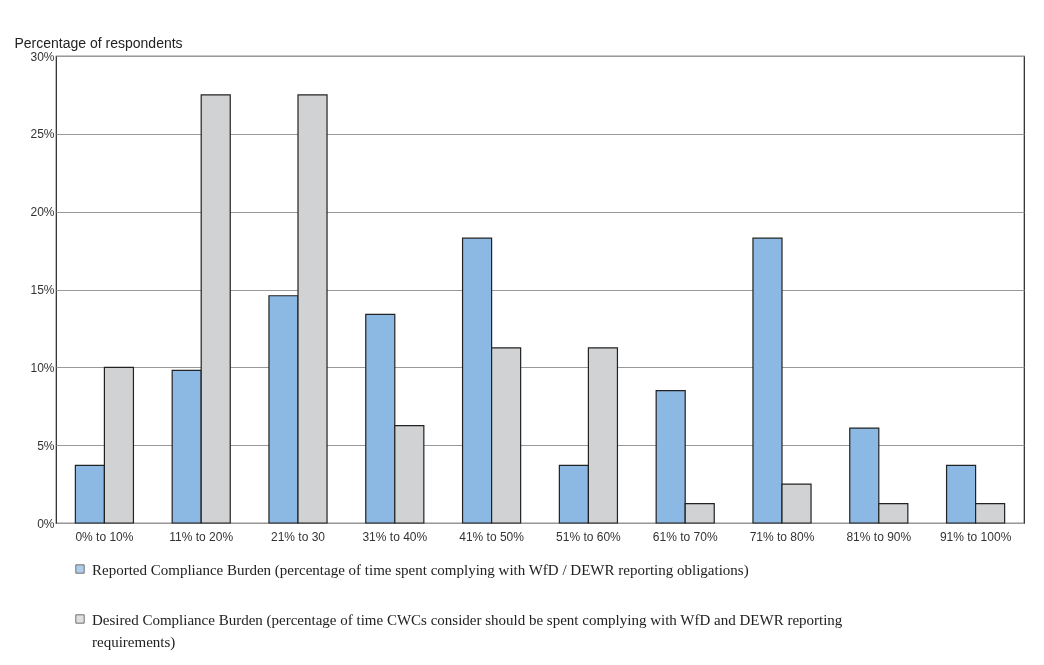 The width and height of the screenshot is (1044, 665). What do you see at coordinates (395, 536) in the screenshot?
I see `x-tick-label: 31% to 40%` at bounding box center [395, 536].